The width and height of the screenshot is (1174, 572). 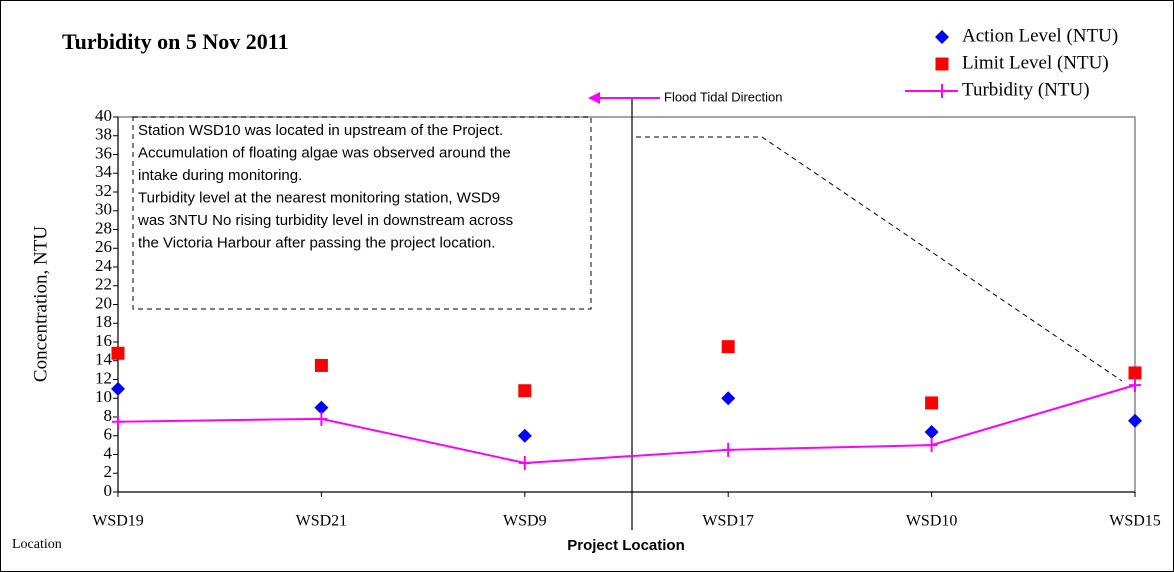 I want to click on y-tick-label: 28, so click(x=103, y=227).